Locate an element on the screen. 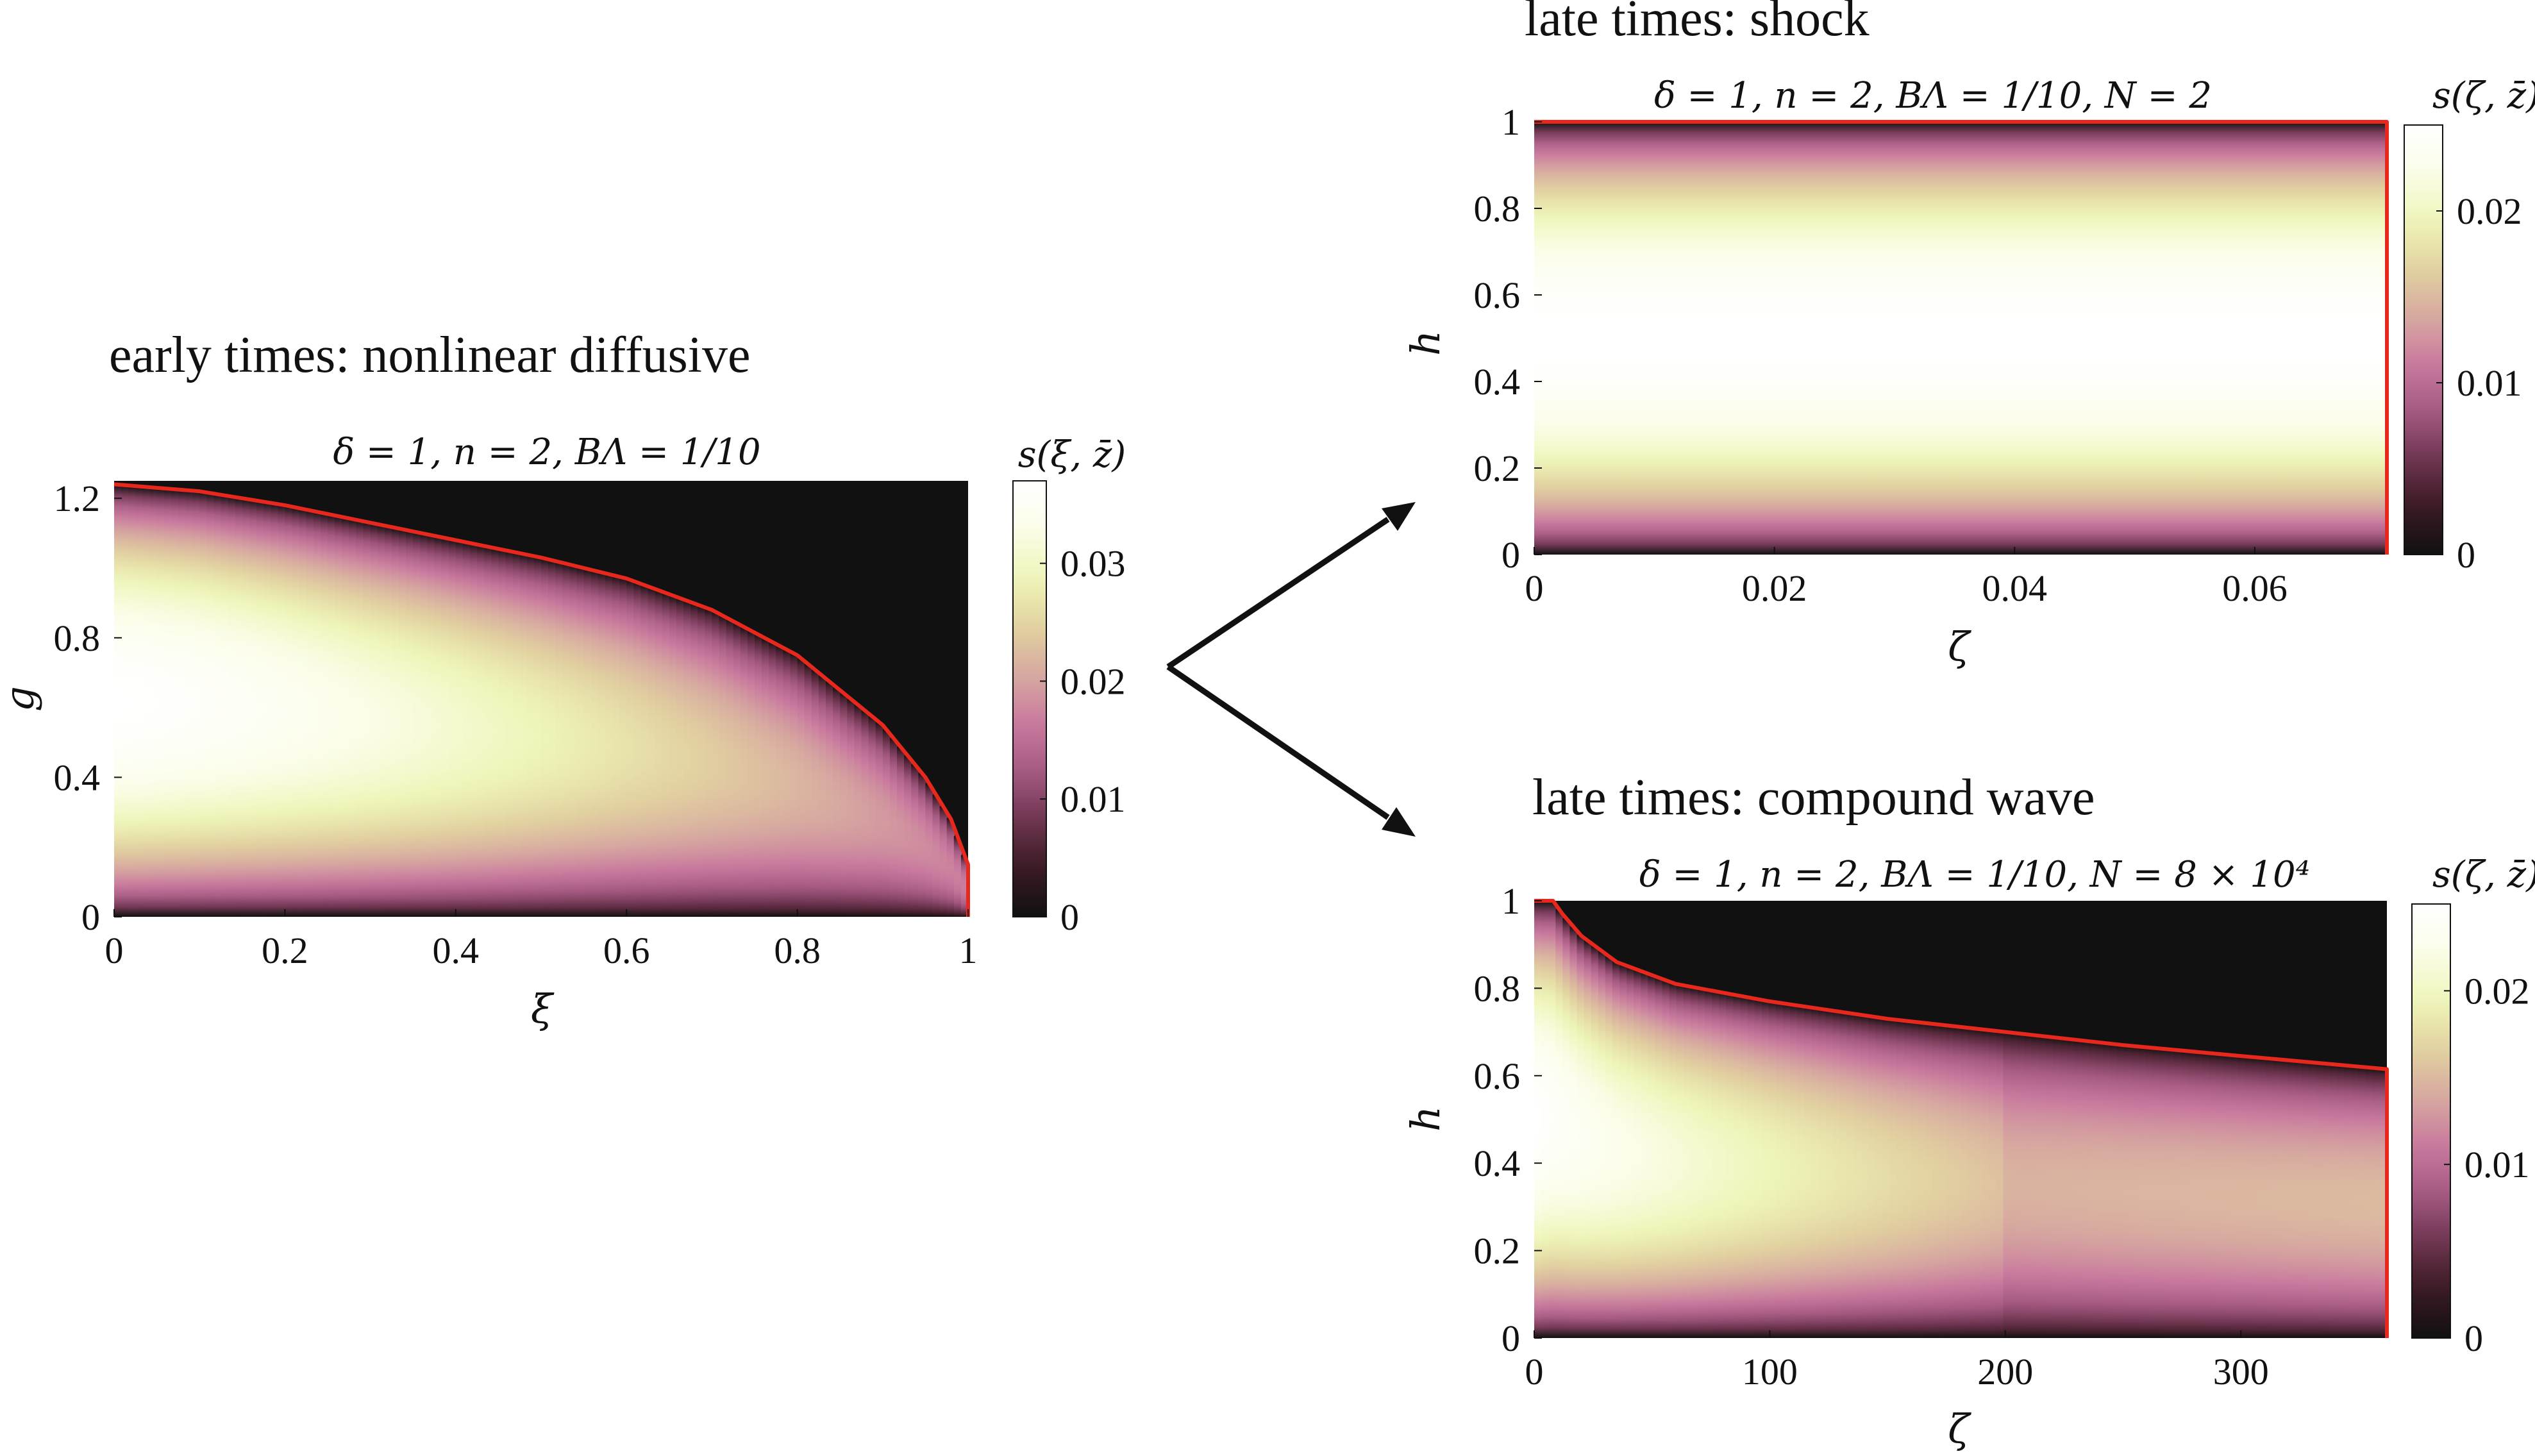 The width and height of the screenshot is (2535, 1456). colorbar-tick-label: 0 is located at coordinates (2466, 555).